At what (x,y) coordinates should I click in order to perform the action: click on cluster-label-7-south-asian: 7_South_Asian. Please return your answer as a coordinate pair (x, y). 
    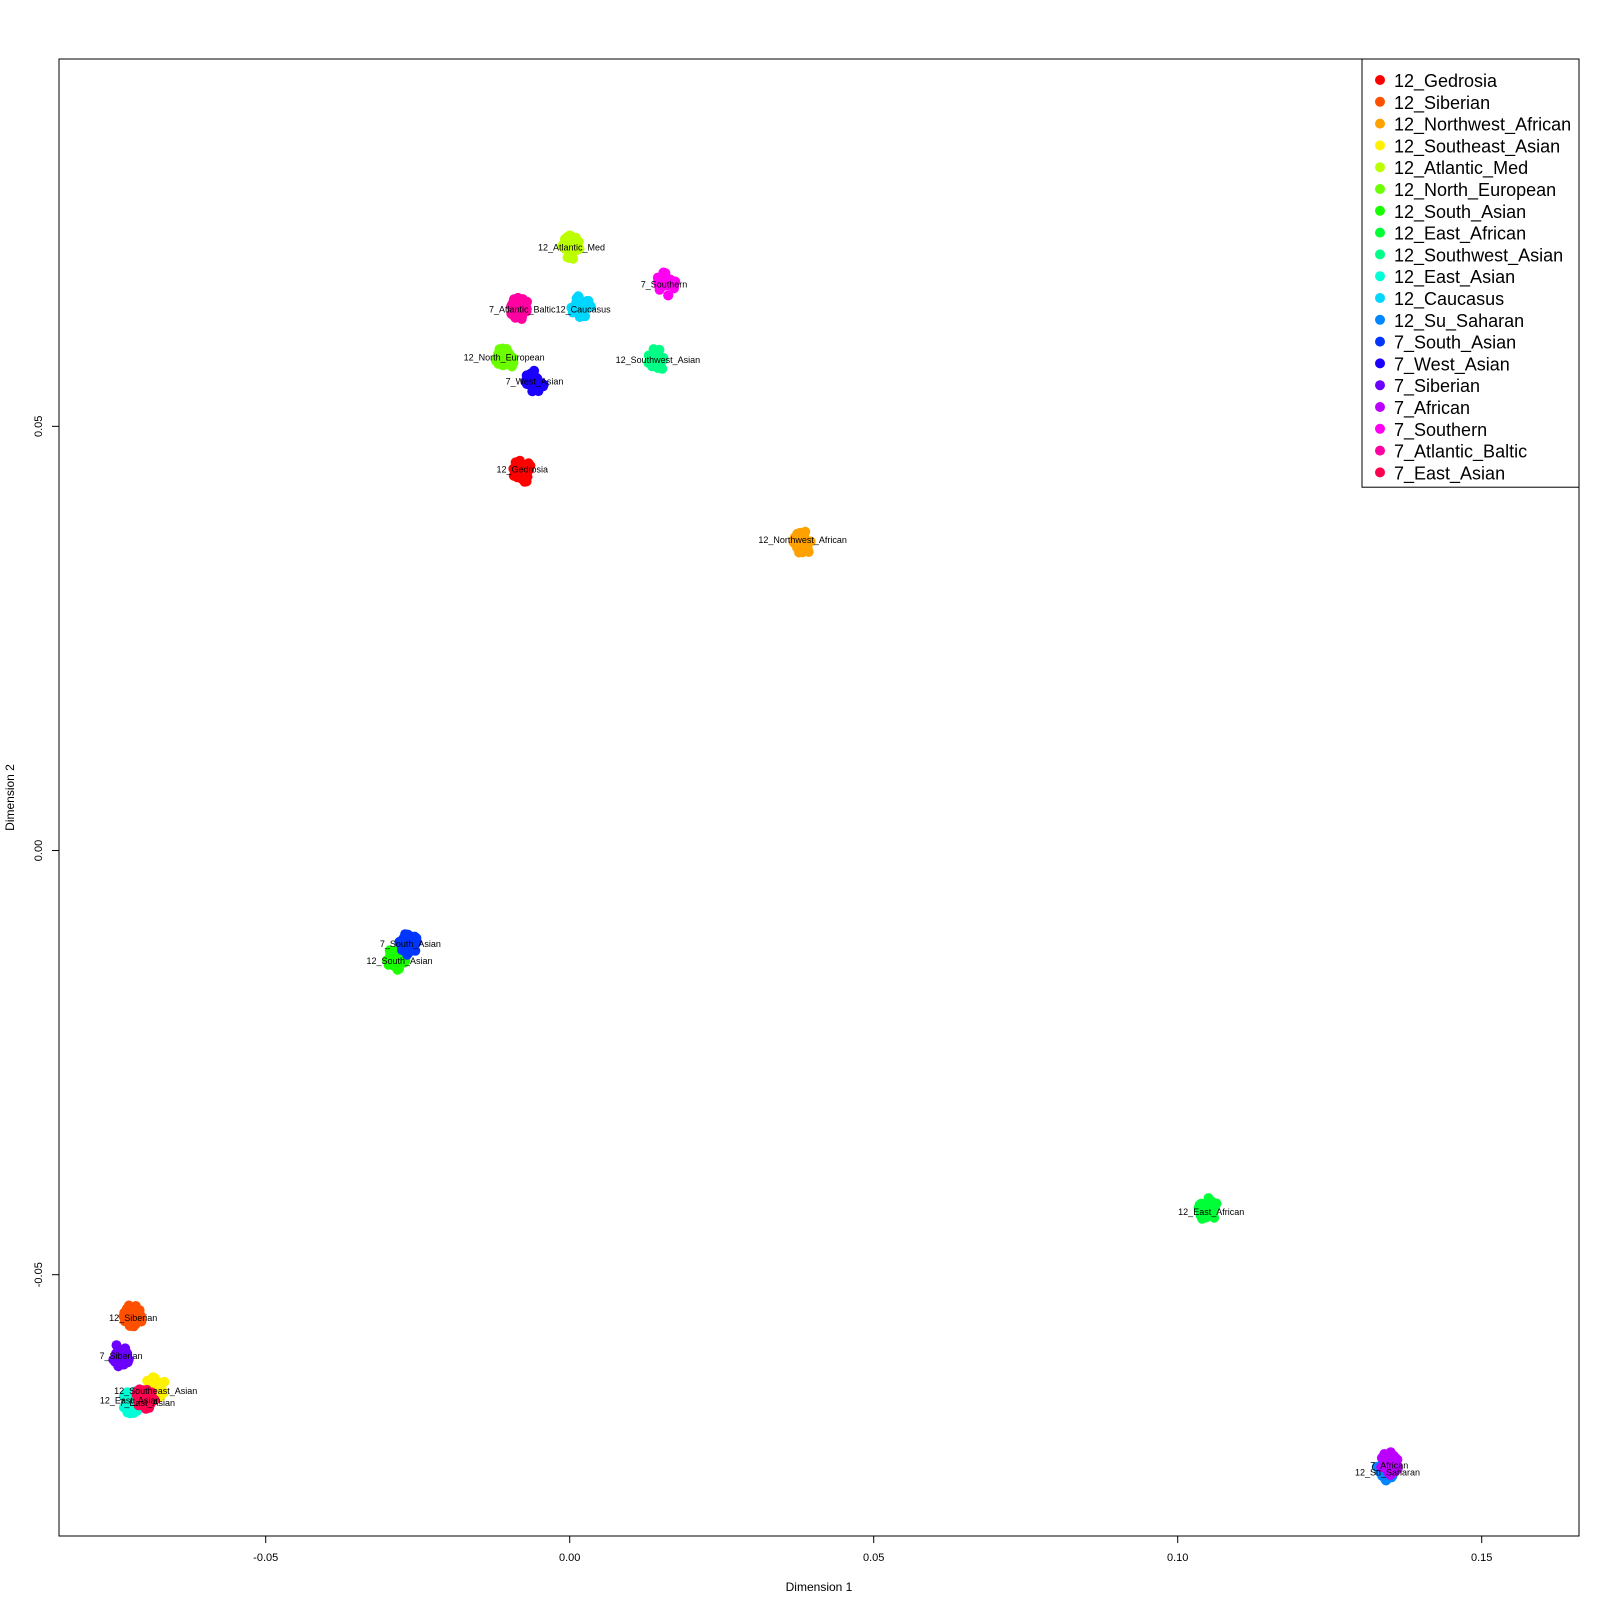
    Looking at the image, I should click on (410, 944).